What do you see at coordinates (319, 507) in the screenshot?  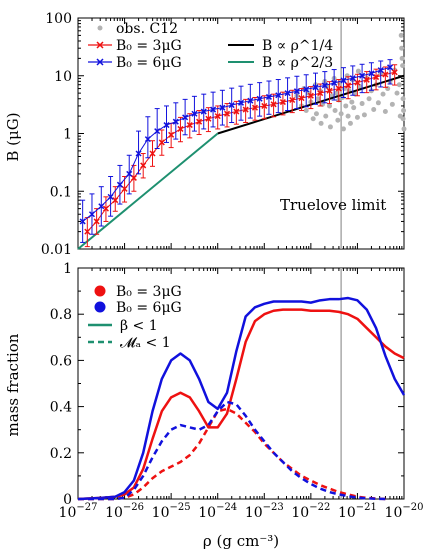 I see `x-tick-exponent: −22` at bounding box center [319, 507].